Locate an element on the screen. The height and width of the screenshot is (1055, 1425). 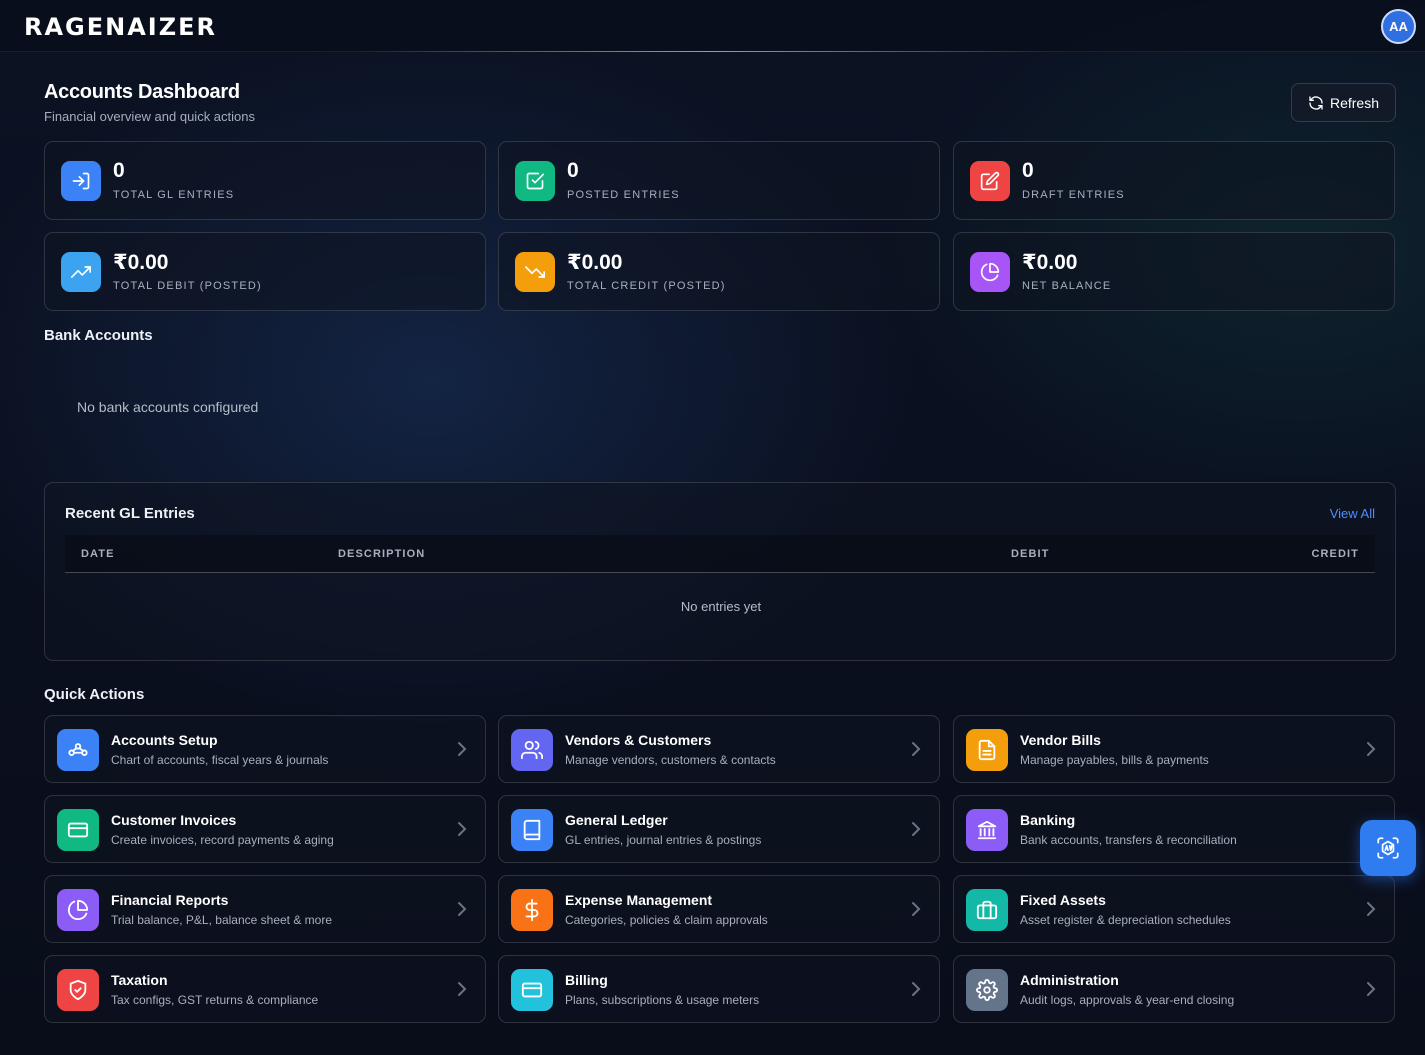
qa-desc: Trial balance, P&L, balance sheet & more is located at coordinates (222, 920).